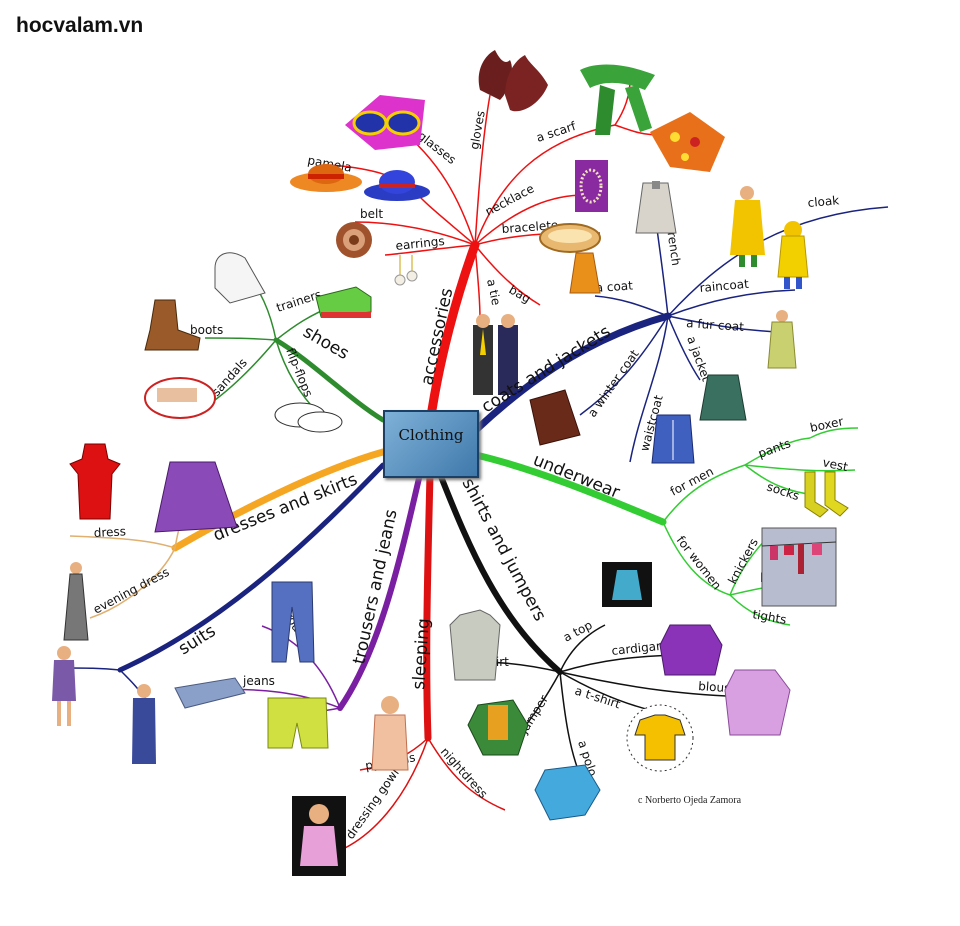 This screenshot has width=960, height=926. Describe the element at coordinates (567, 792) in the screenshot. I see `polo-illustration` at that location.